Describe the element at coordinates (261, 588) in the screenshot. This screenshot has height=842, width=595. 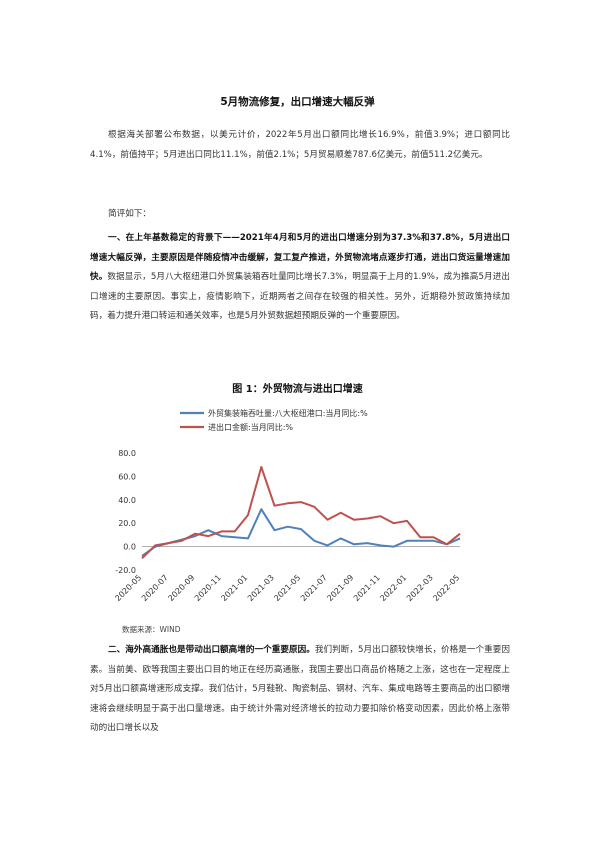
I see `x-tick-label: 2021-03` at that location.